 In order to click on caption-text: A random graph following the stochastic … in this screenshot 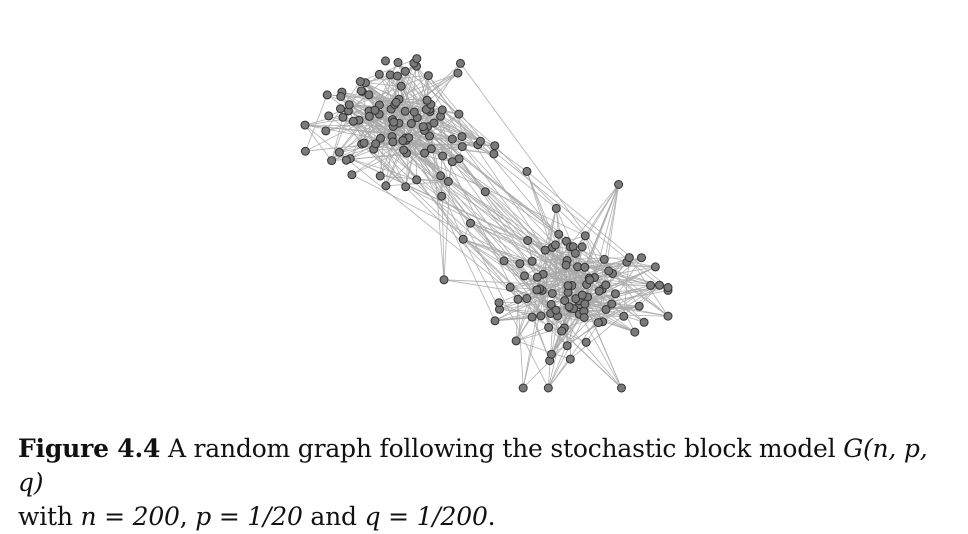, I will do `click(502, 448)`.